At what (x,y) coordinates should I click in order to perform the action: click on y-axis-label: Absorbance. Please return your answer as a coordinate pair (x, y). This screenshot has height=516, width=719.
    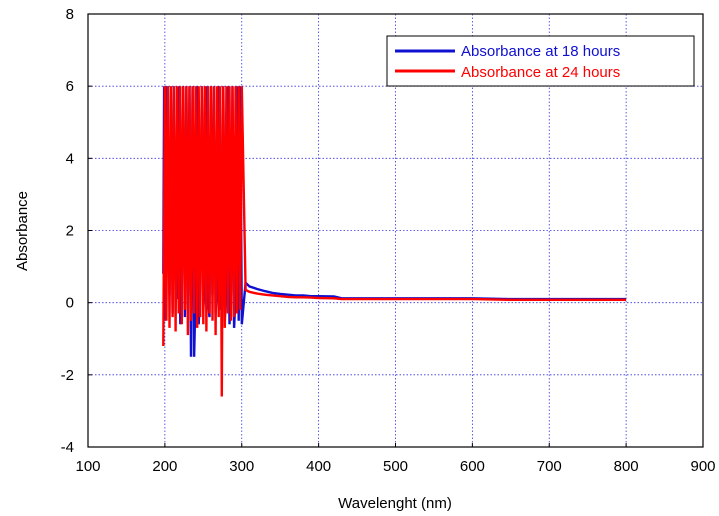
    Looking at the image, I should click on (22, 231).